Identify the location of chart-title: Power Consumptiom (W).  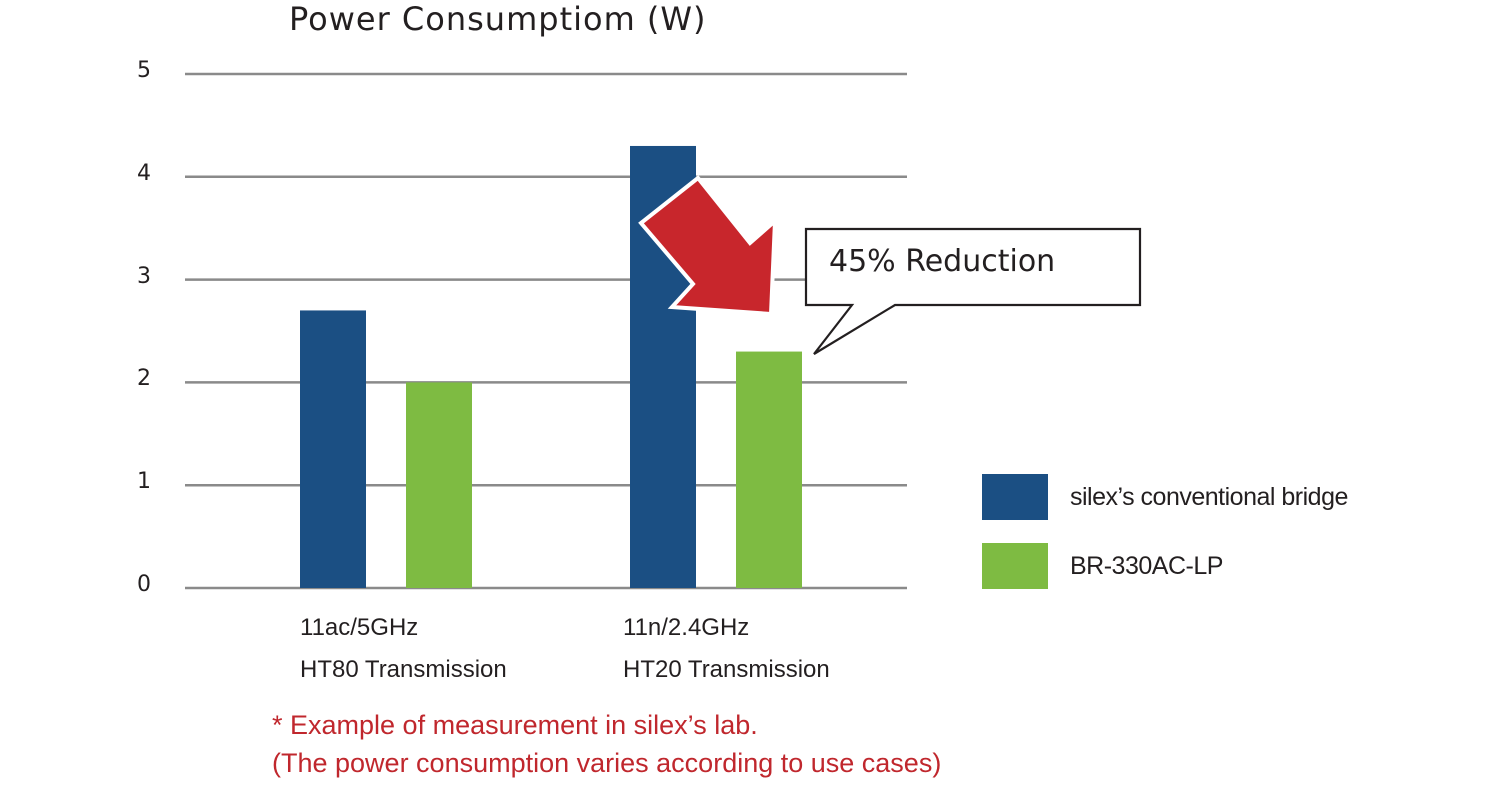
(498, 19).